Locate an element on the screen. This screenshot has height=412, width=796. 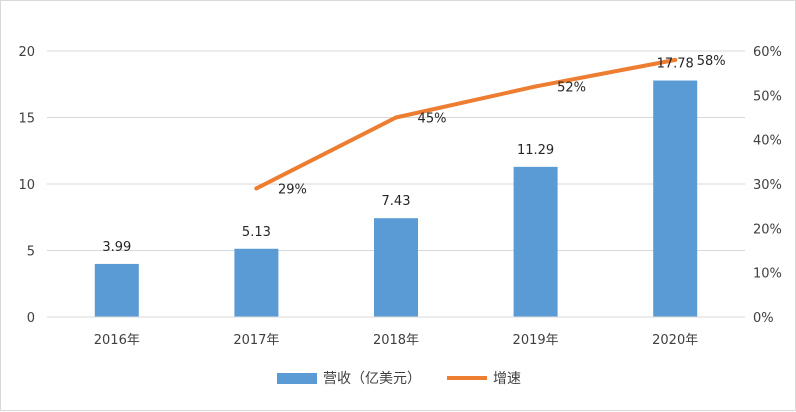
x-tick-label: 2017年 is located at coordinates (256, 340).